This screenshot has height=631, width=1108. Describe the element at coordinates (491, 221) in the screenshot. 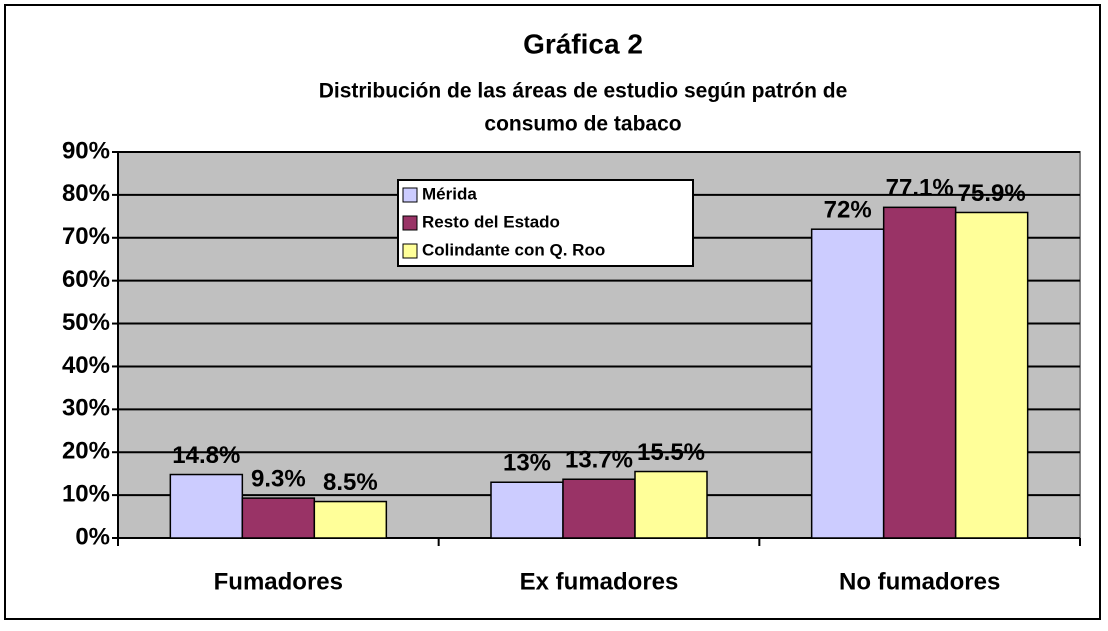

I see `legend-label: Resto del Estado` at that location.